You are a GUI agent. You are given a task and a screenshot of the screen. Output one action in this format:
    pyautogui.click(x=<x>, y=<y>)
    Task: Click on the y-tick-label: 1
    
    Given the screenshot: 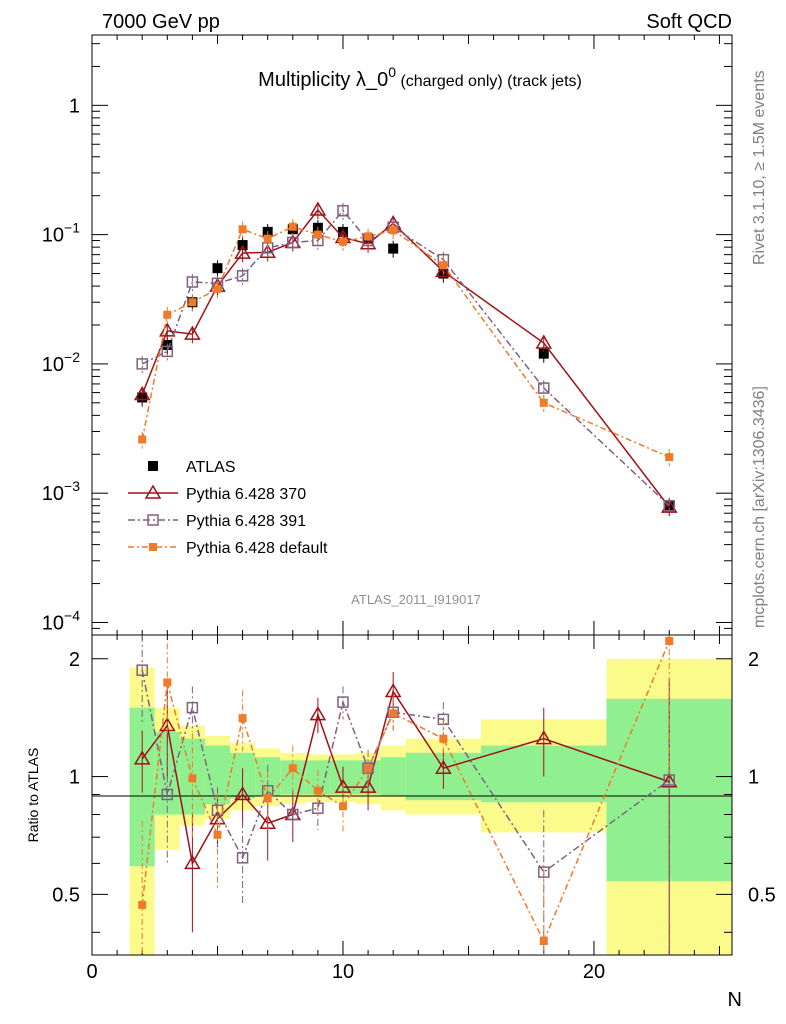 What is the action you would take?
    pyautogui.click(x=74, y=106)
    